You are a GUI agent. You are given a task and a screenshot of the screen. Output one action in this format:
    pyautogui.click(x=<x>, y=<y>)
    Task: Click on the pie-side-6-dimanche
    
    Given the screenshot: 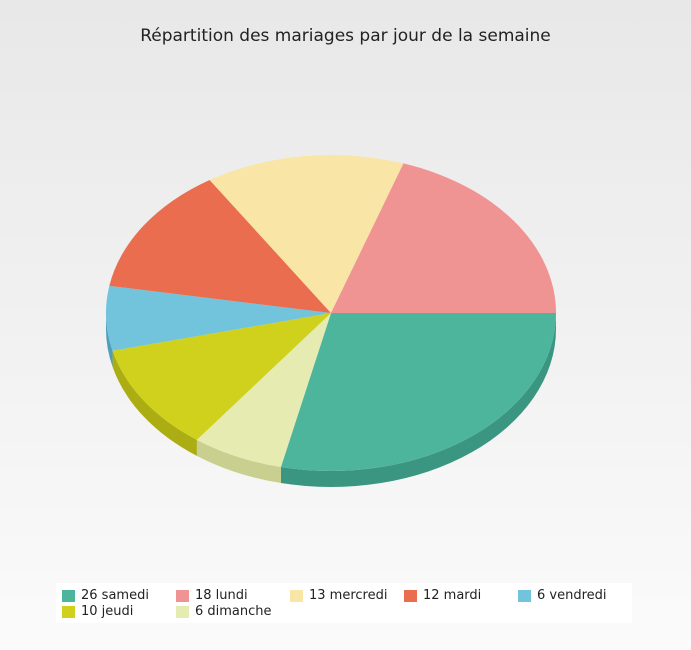 What is the action you would take?
    pyautogui.click(x=238, y=461)
    